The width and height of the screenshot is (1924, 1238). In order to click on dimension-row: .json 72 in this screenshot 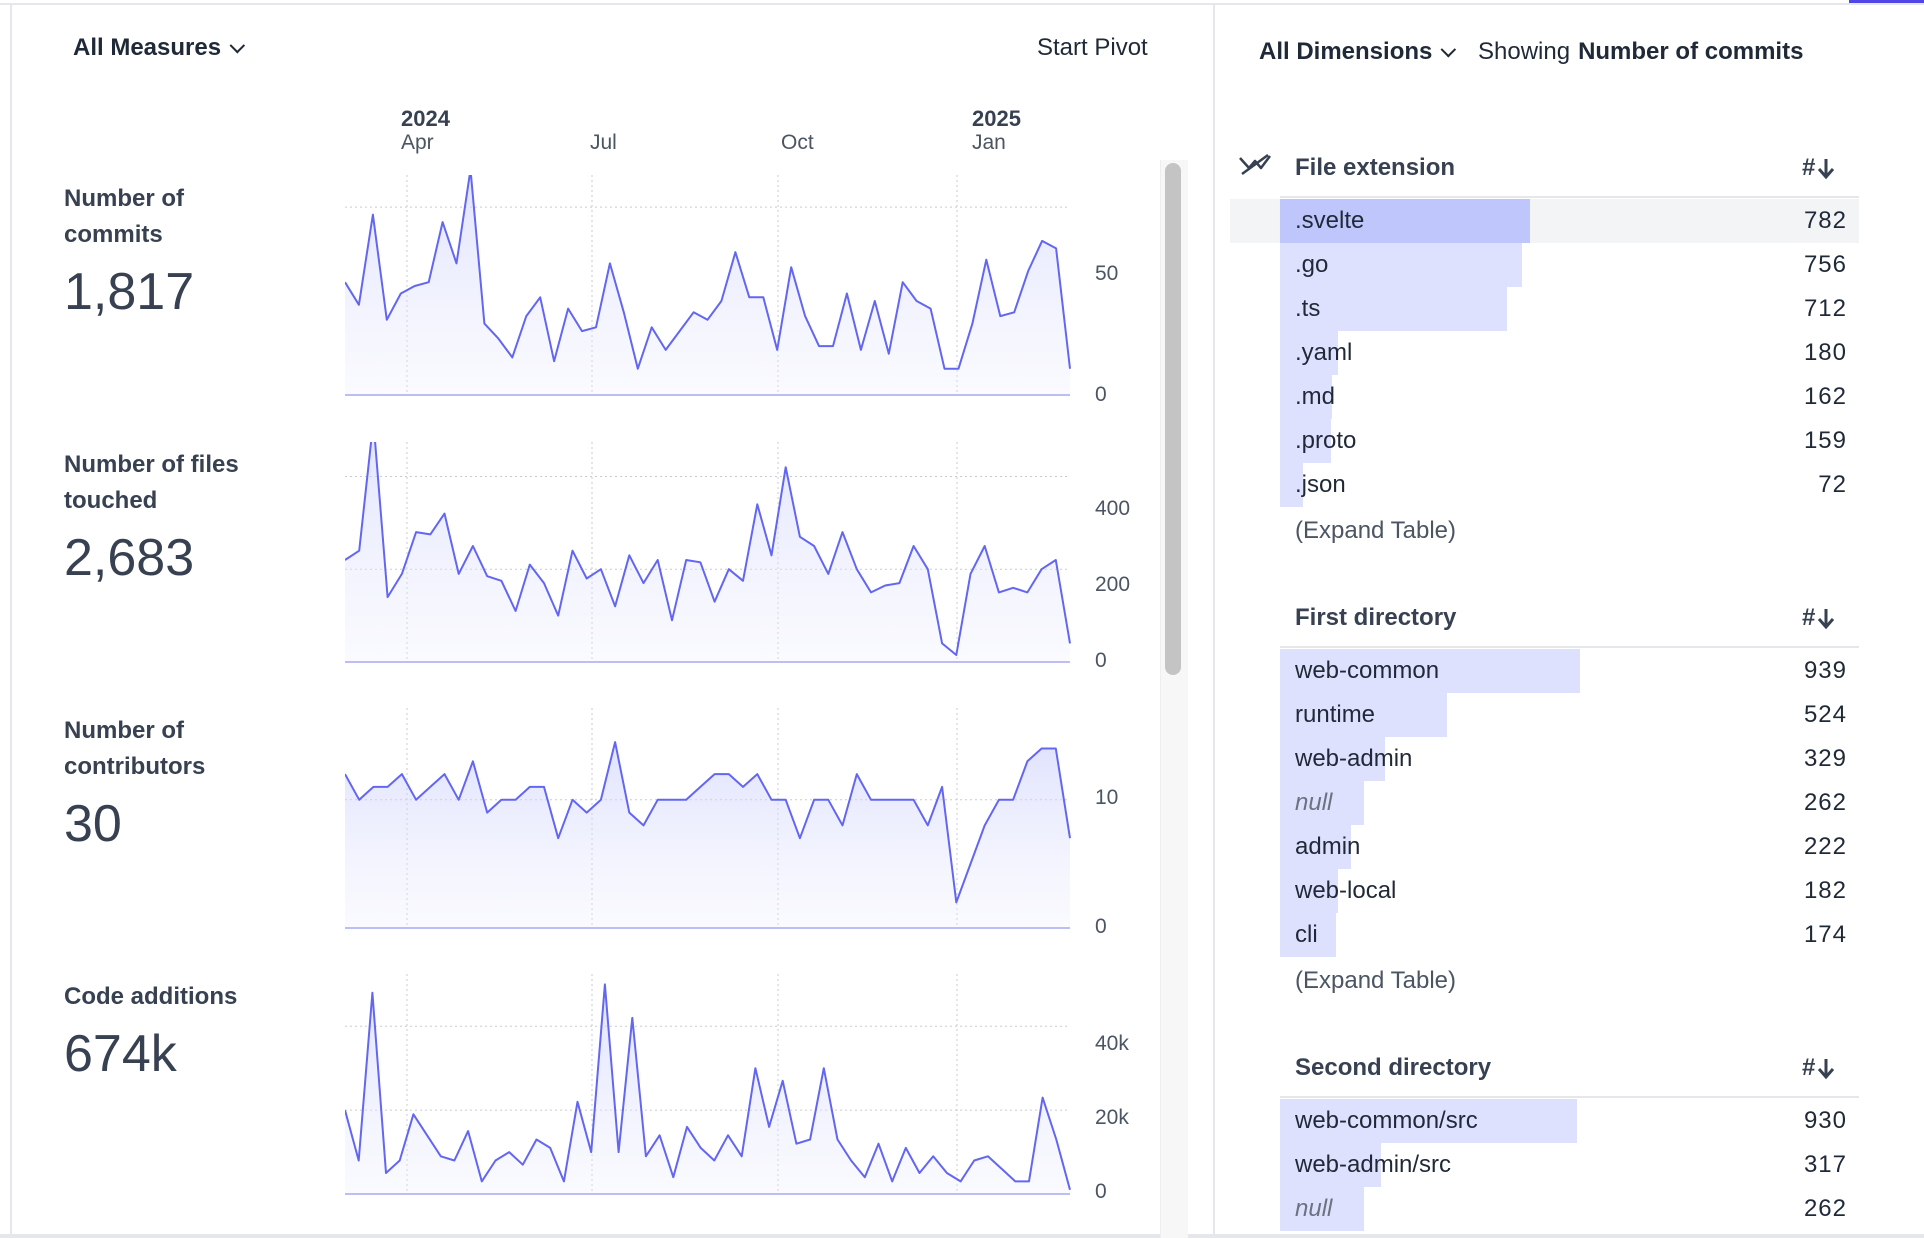, I will do `click(1544, 485)`.